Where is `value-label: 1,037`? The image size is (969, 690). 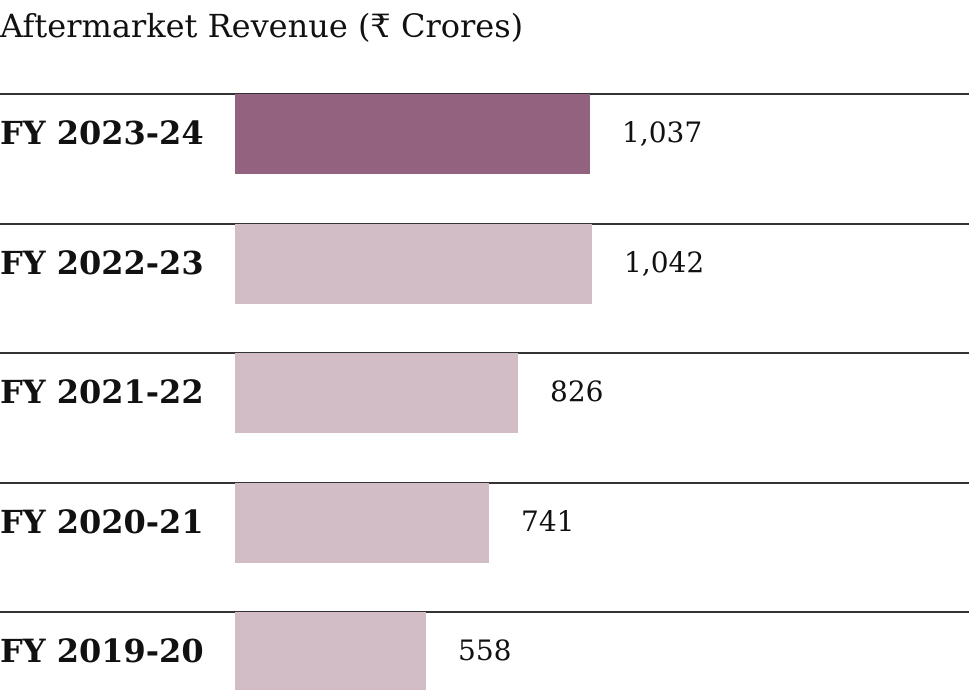 value-label: 1,037 is located at coordinates (662, 132).